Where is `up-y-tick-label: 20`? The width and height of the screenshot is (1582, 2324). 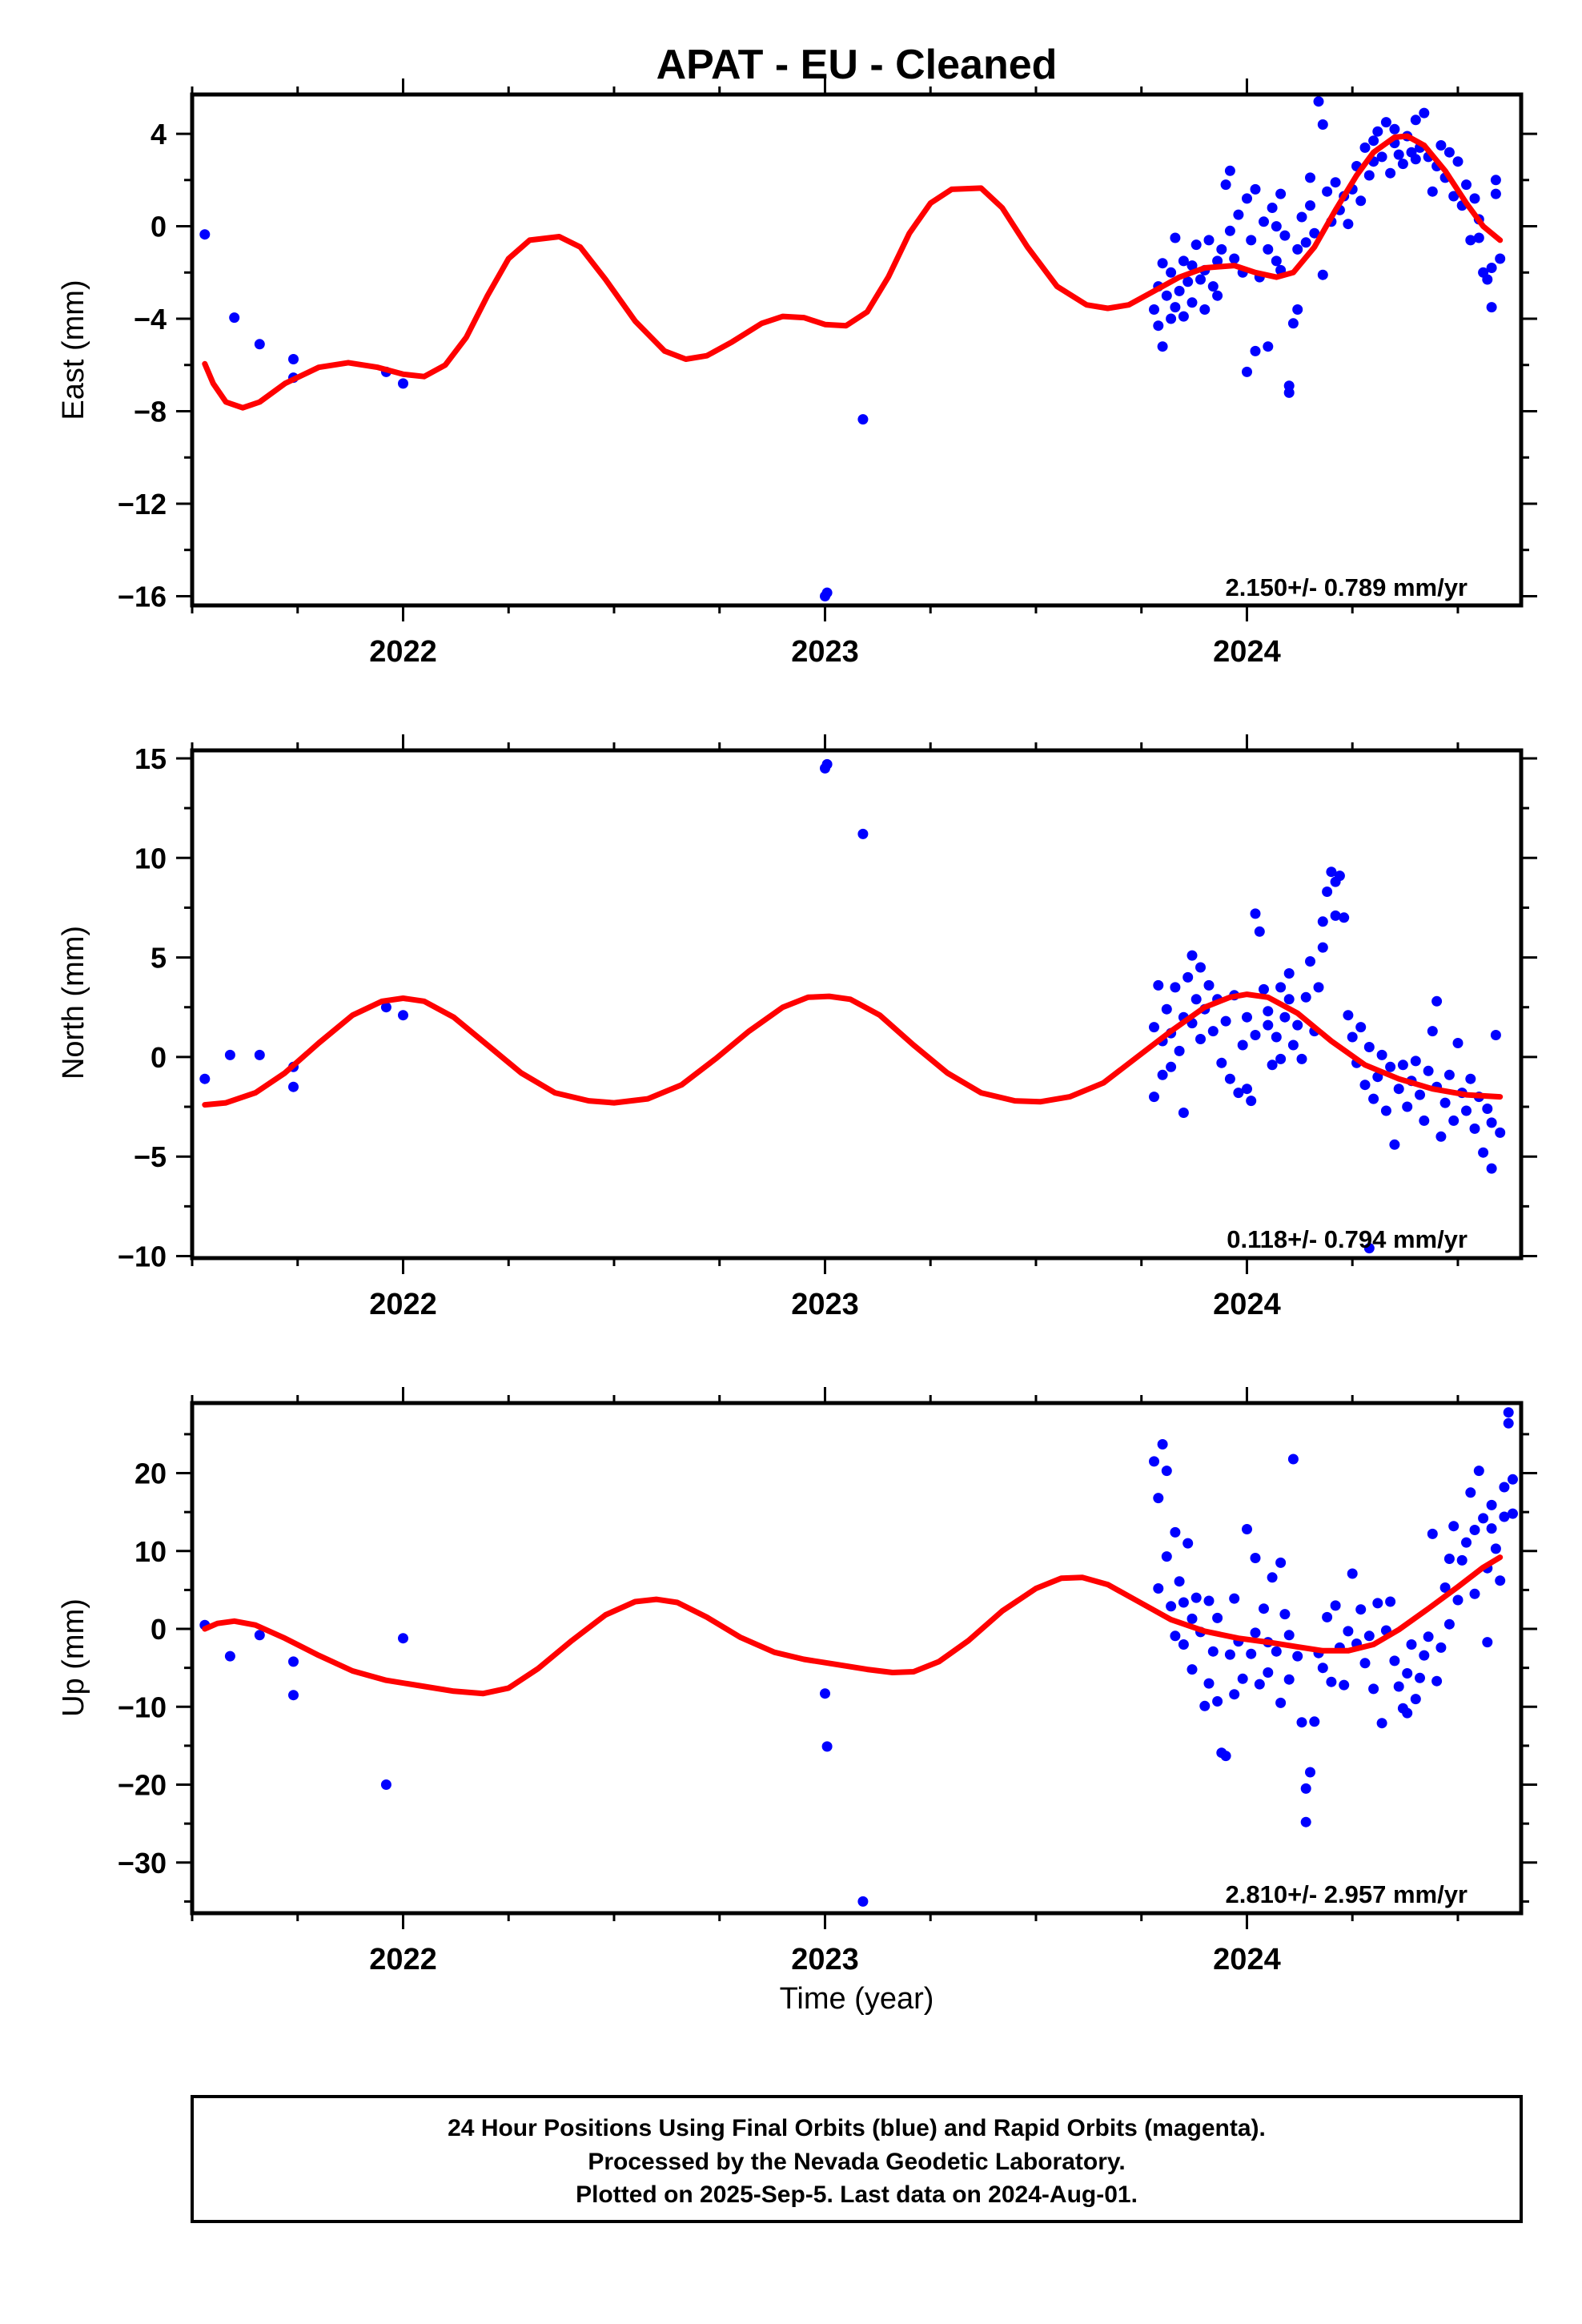 up-y-tick-label: 20 is located at coordinates (151, 1474).